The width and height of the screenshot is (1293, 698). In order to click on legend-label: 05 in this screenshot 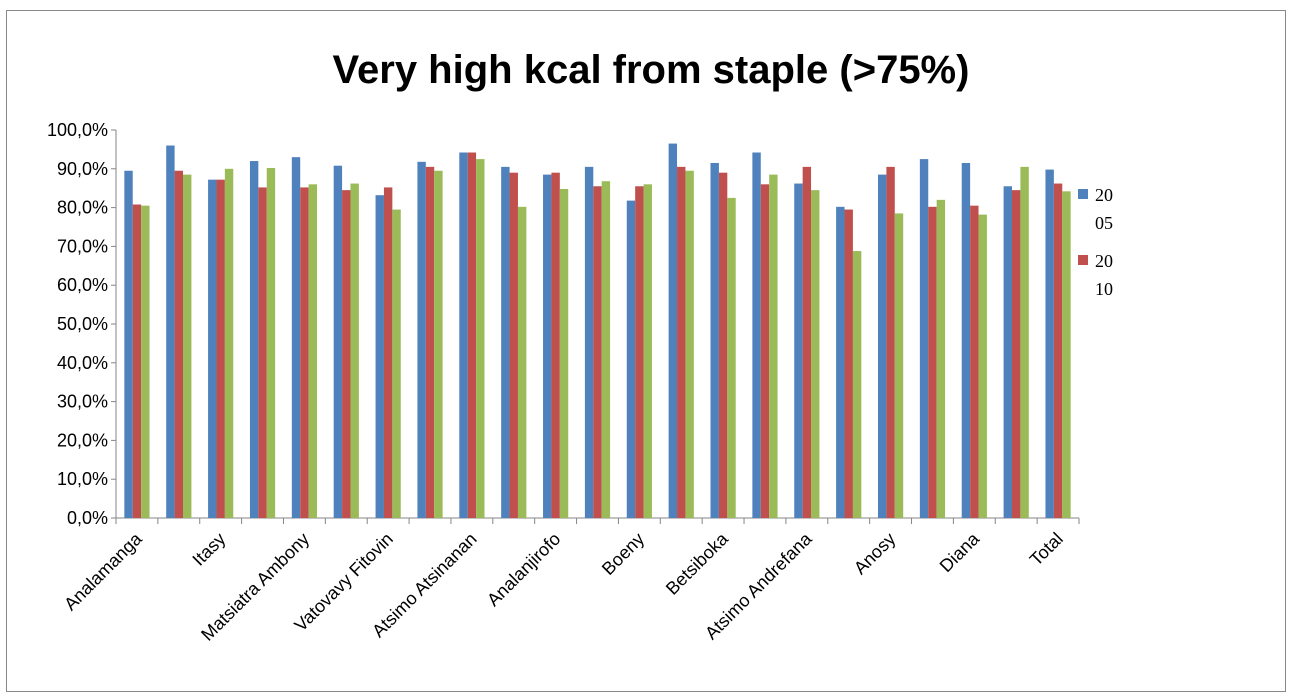, I will do `click(1104, 223)`.